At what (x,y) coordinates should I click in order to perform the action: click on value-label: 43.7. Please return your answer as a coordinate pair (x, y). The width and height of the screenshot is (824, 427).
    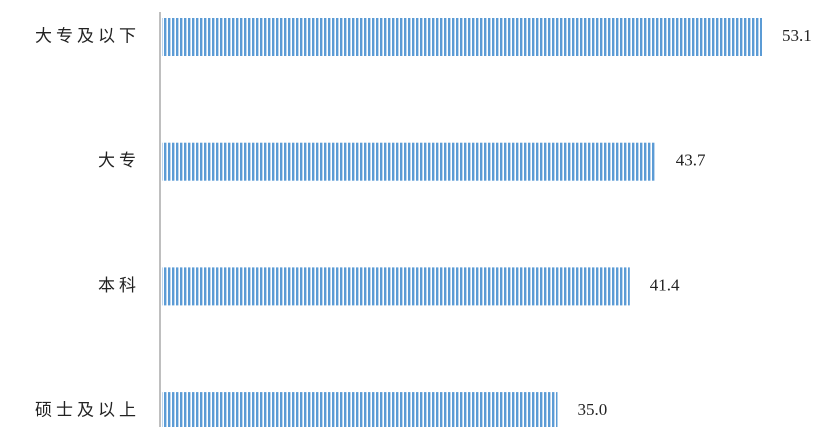
    Looking at the image, I should click on (691, 160).